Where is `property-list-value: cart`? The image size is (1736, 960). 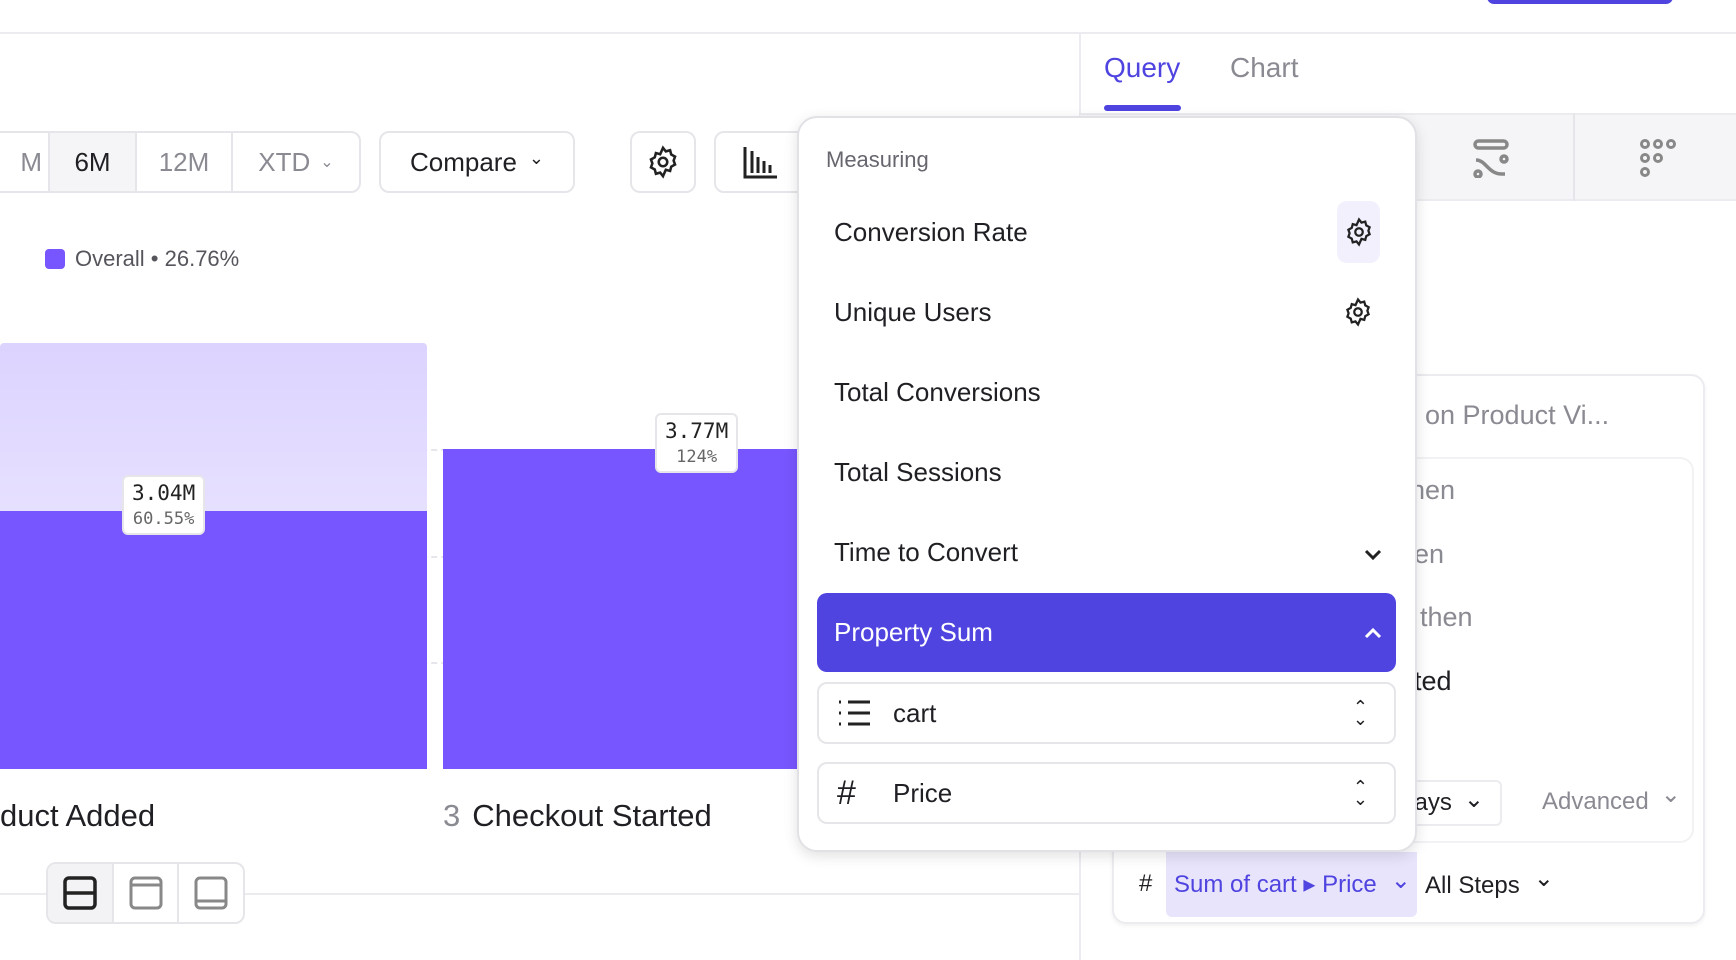 property-list-value: cart is located at coordinates (915, 712).